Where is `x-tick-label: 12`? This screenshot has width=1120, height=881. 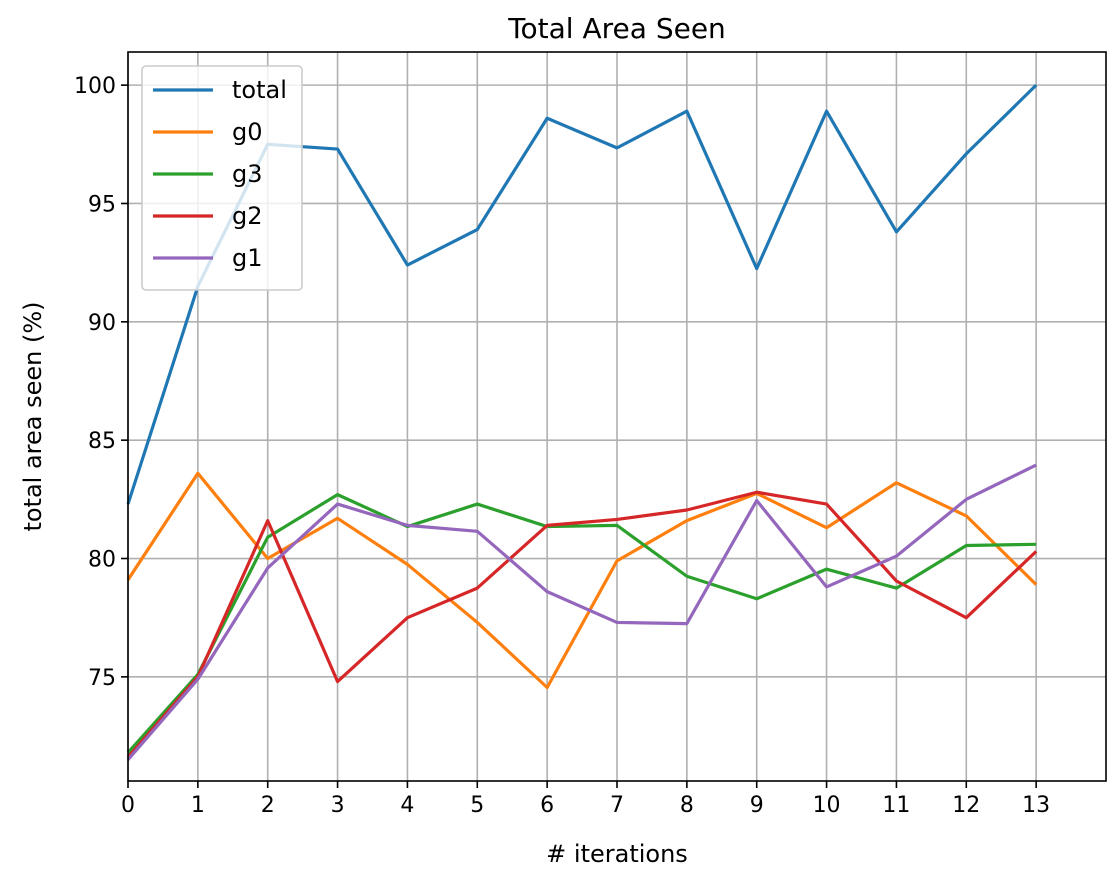
x-tick-label: 12 is located at coordinates (966, 805).